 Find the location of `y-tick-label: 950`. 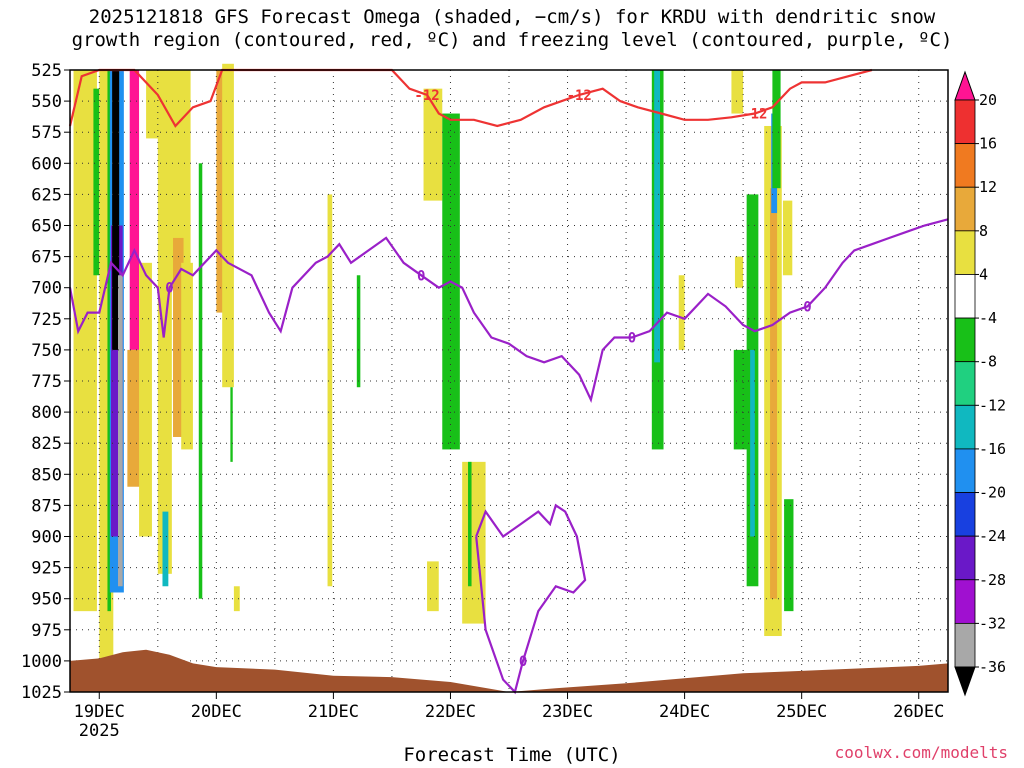

y-tick-label: 950 is located at coordinates (46, 600).